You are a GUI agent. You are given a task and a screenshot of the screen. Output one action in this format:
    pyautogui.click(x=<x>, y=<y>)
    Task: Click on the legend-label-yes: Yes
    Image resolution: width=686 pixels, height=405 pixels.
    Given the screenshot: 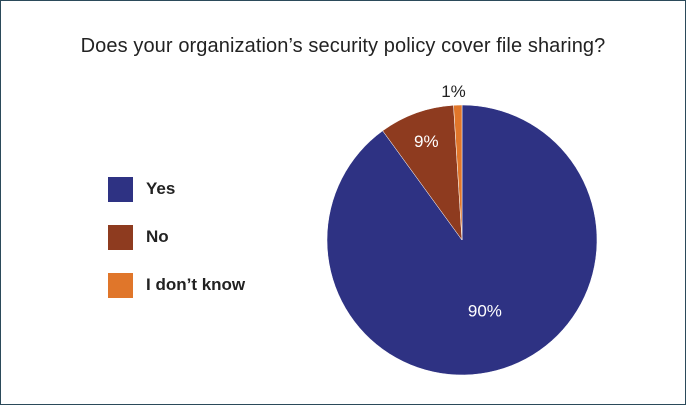 What is the action you would take?
    pyautogui.click(x=161, y=188)
    